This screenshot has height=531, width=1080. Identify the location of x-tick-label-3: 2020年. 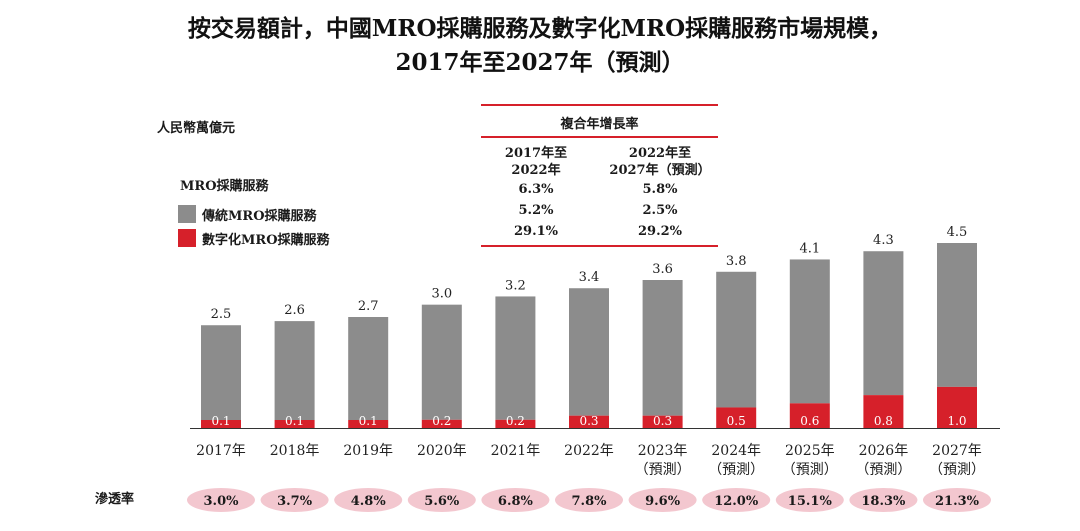
(442, 451).